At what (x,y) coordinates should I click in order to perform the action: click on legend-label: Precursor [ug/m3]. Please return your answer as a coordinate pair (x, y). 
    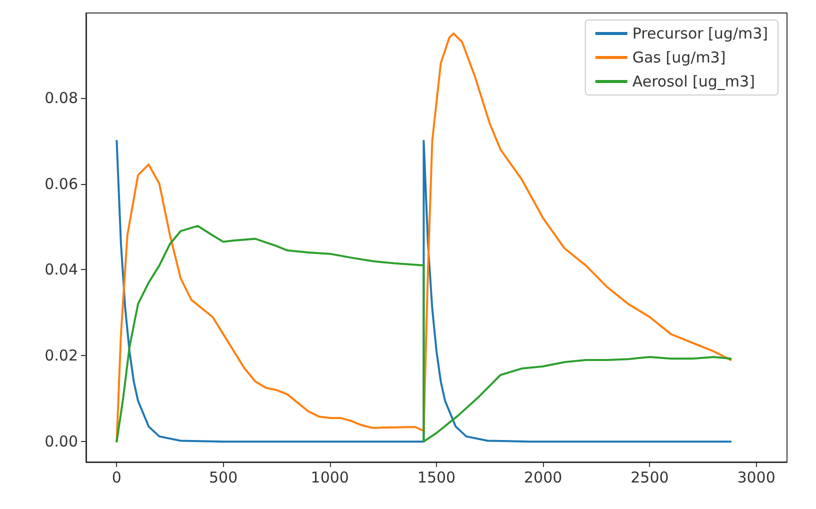
    Looking at the image, I should click on (700, 33).